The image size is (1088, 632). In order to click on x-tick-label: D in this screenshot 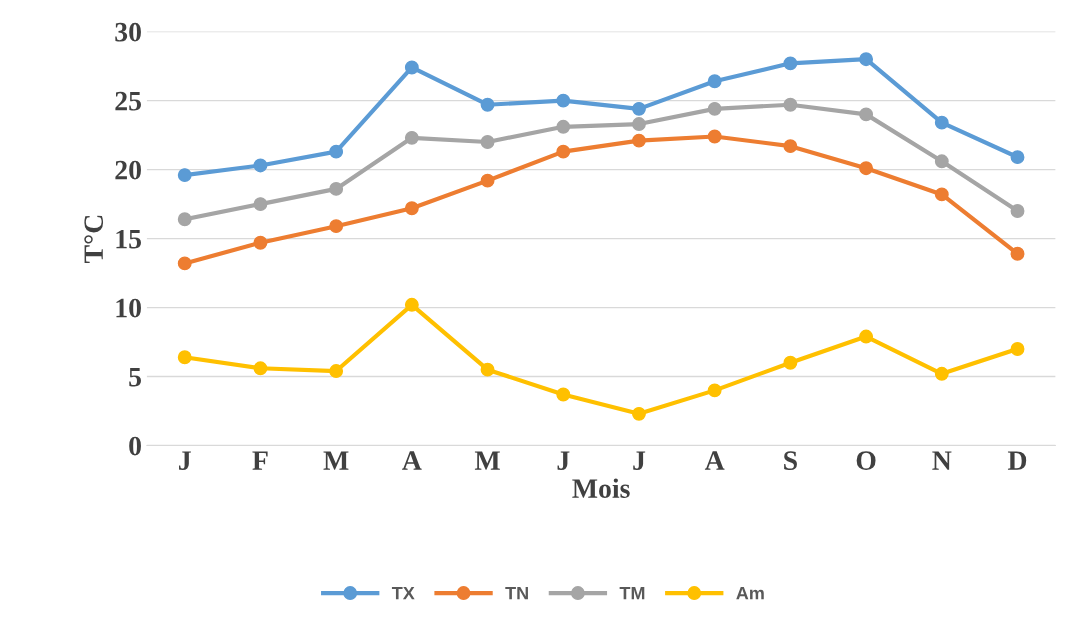, I will do `click(1017, 460)`.